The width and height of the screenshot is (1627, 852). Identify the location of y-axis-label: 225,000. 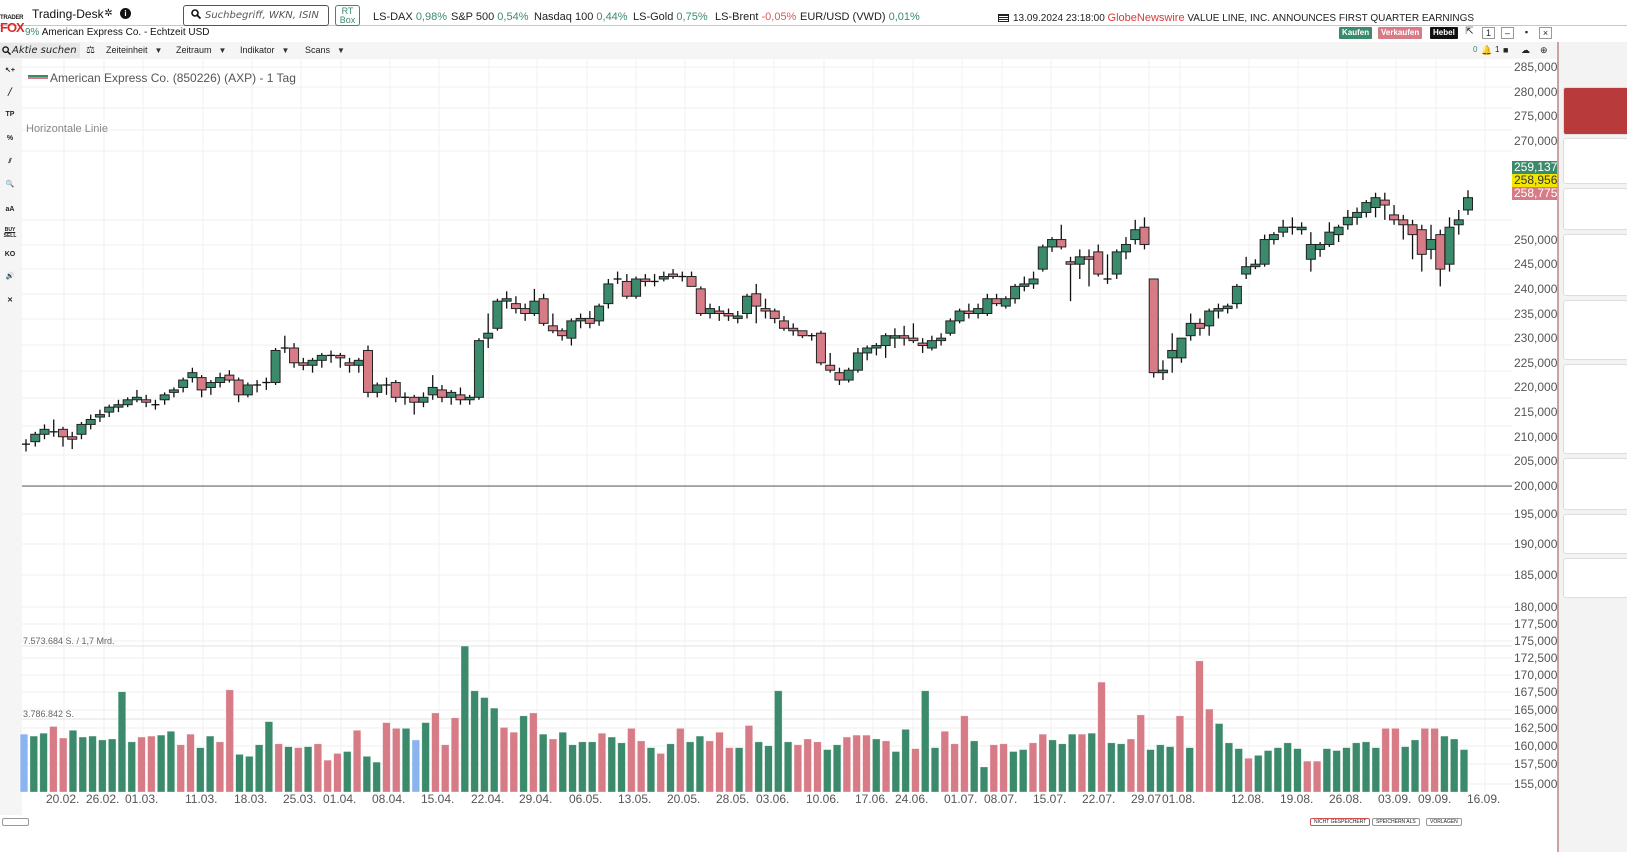
(1535, 362).